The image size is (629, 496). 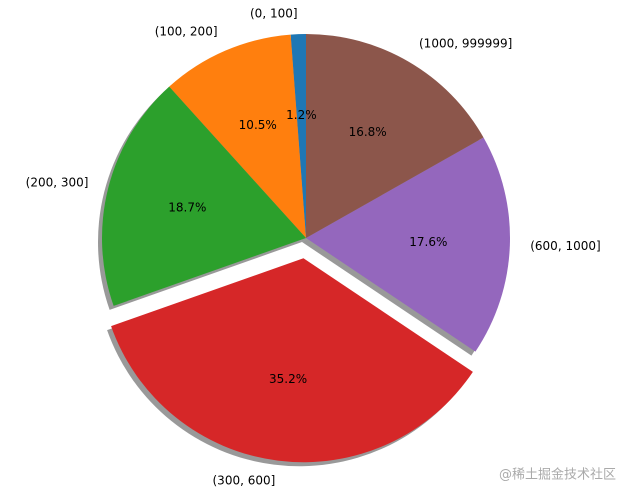 What do you see at coordinates (258, 125) in the screenshot?
I see `pct-label: 10.5%` at bounding box center [258, 125].